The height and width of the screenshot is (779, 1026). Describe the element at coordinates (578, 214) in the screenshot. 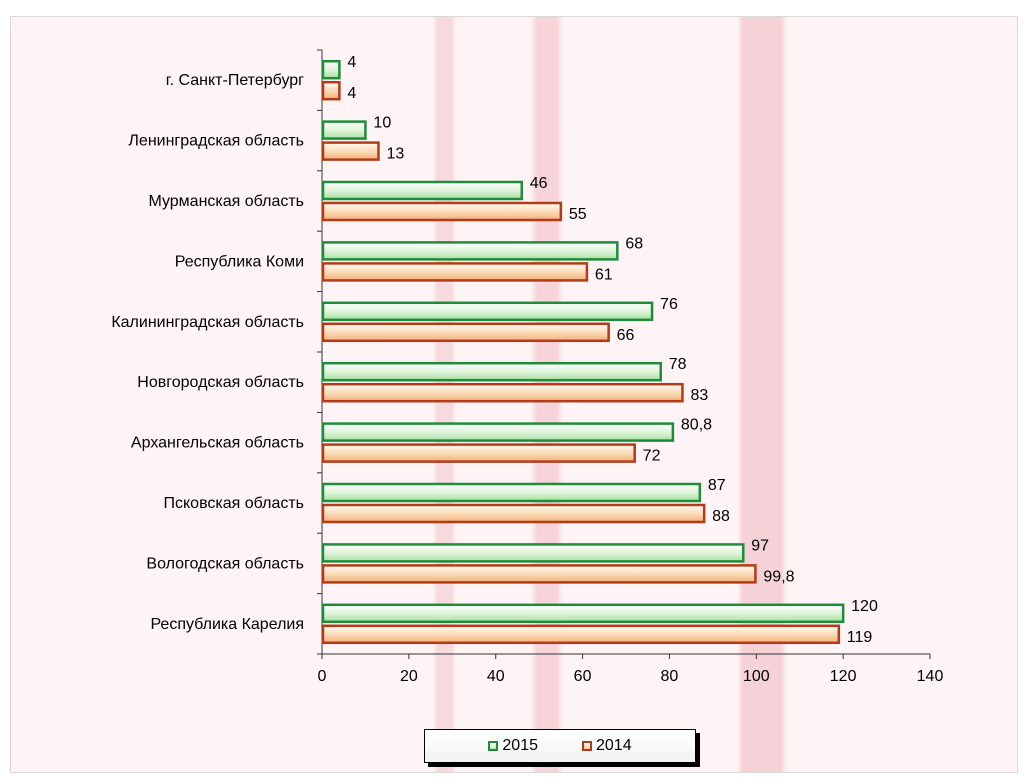

I see `data-label-2014: 55` at that location.